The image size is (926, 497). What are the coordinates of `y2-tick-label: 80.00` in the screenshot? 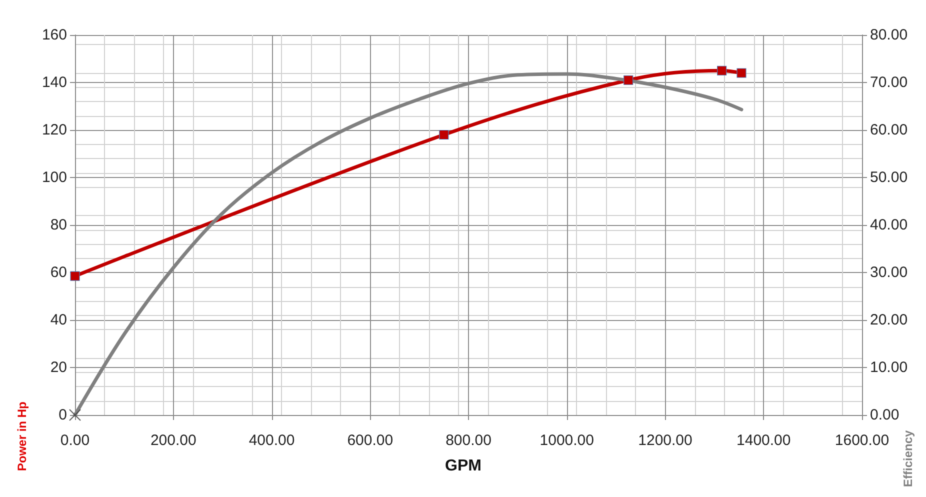 It's located at (889, 35).